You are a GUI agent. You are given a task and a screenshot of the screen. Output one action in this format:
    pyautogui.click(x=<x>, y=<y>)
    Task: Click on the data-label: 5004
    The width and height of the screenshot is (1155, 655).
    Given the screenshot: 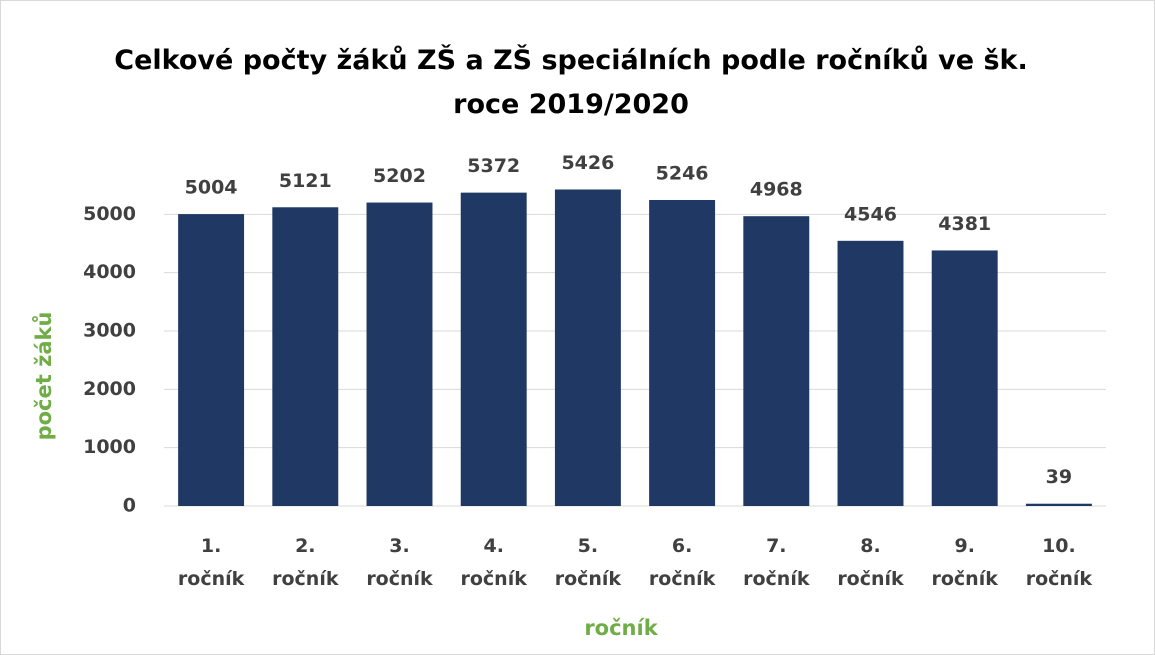 What is the action you would take?
    pyautogui.click(x=211, y=188)
    